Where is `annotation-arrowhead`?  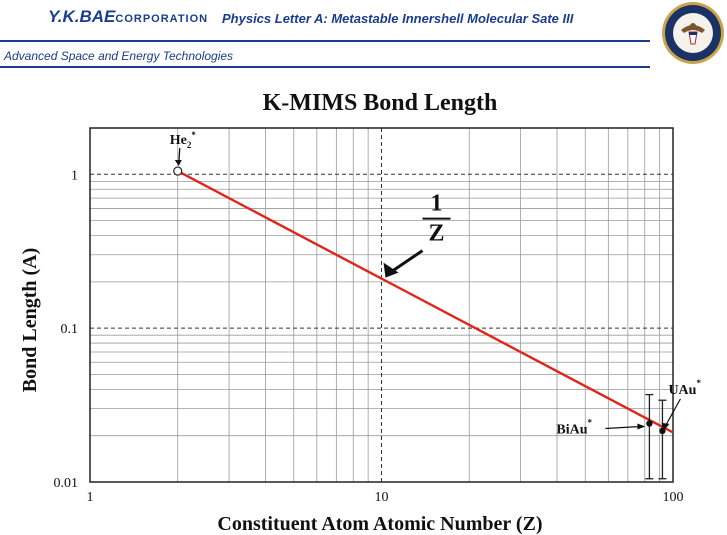
annotation-arrowhead is located at coordinates (391, 270).